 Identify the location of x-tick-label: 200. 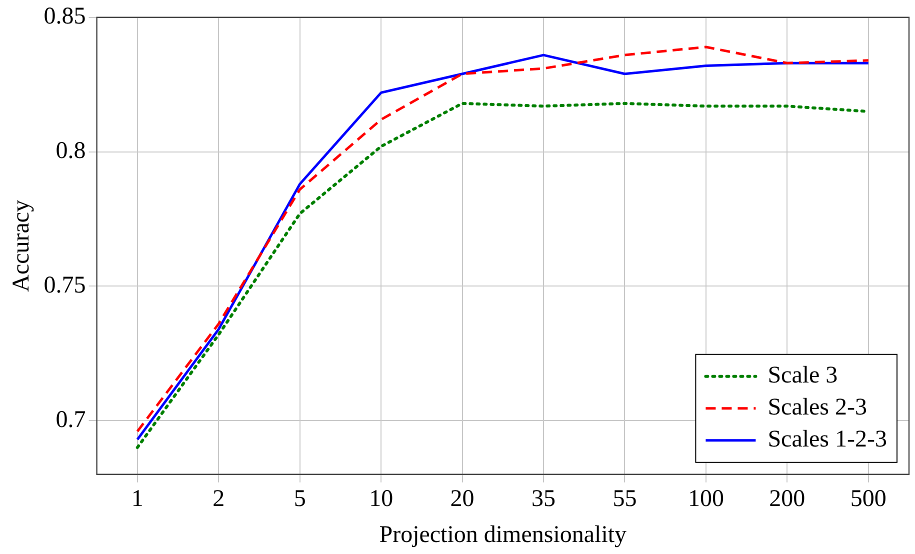
(787, 499).